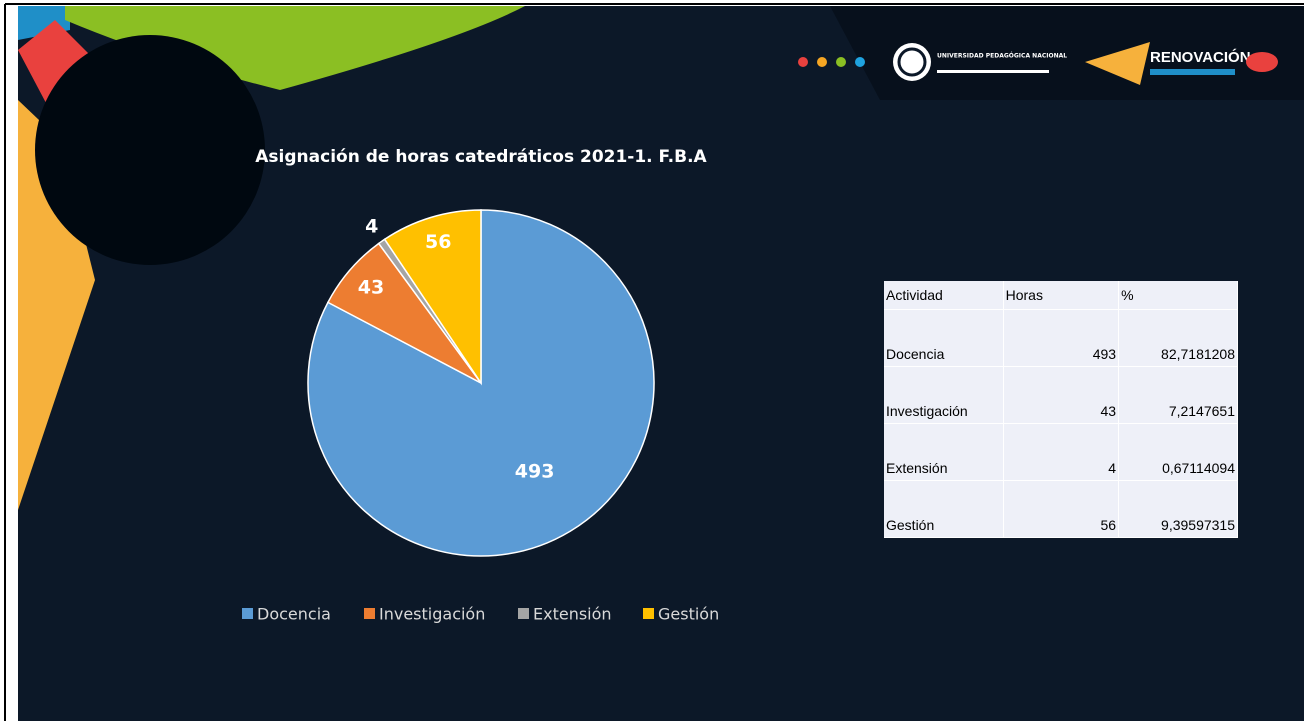  Describe the element at coordinates (944, 295) in the screenshot. I see `table-cell: Actividad` at that location.